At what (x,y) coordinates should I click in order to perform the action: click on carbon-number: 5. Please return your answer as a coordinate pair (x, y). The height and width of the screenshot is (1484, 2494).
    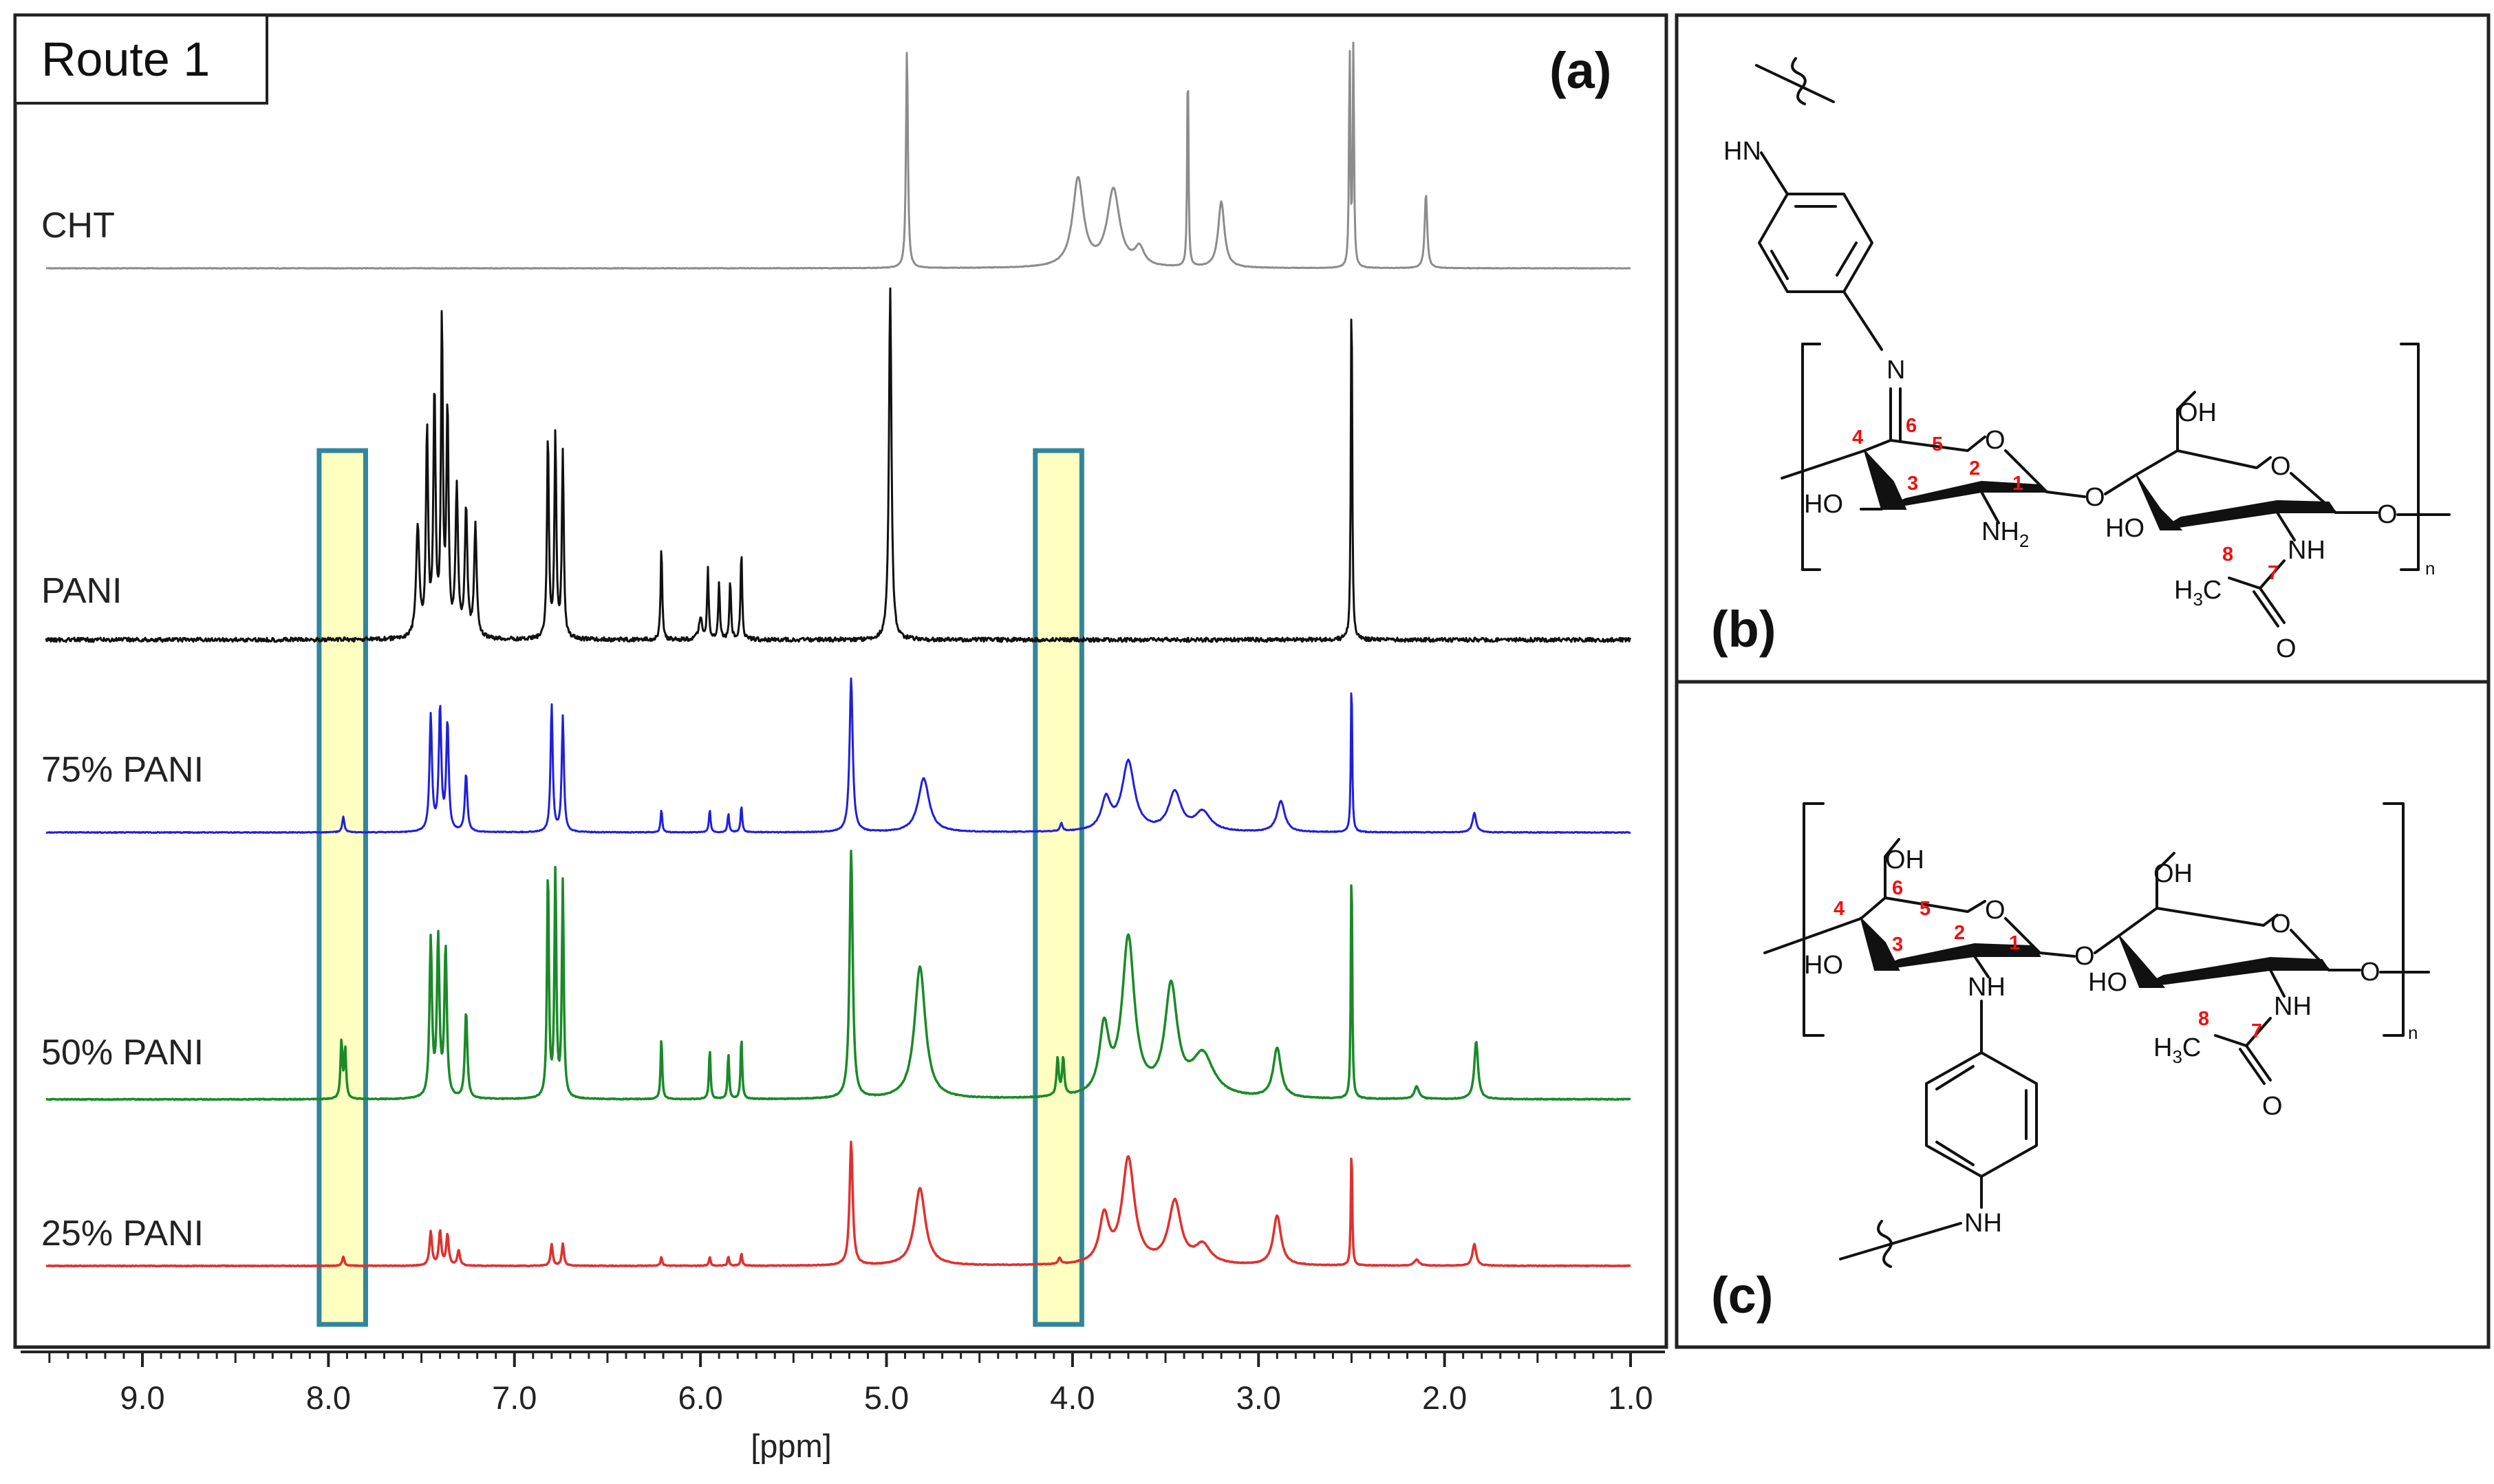
    Looking at the image, I should click on (1937, 444).